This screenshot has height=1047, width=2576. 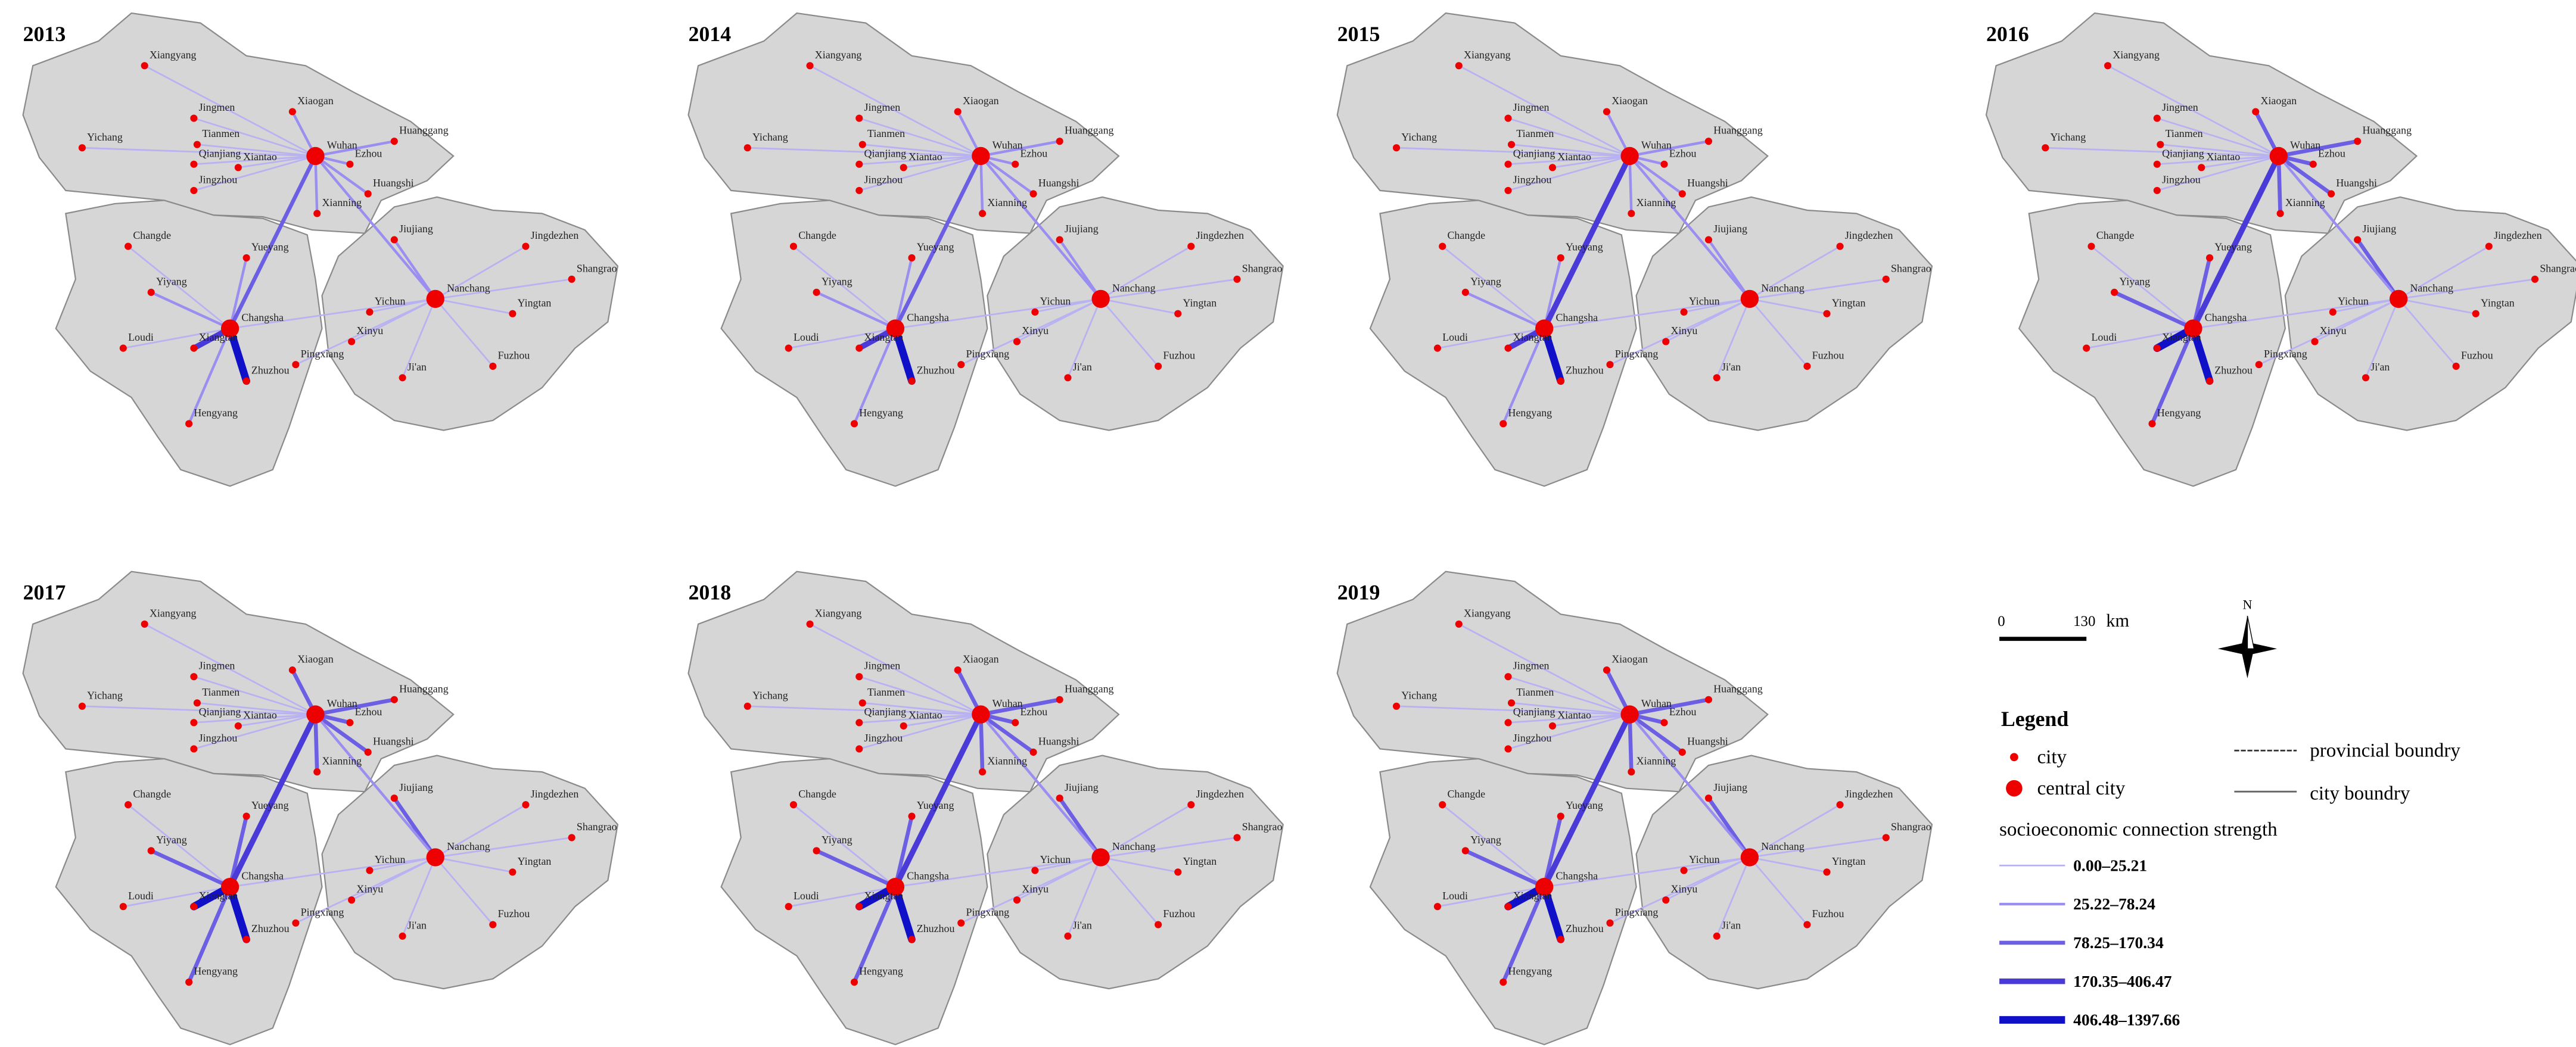 I want to click on city-label: Xiangtan, so click(x=218, y=896).